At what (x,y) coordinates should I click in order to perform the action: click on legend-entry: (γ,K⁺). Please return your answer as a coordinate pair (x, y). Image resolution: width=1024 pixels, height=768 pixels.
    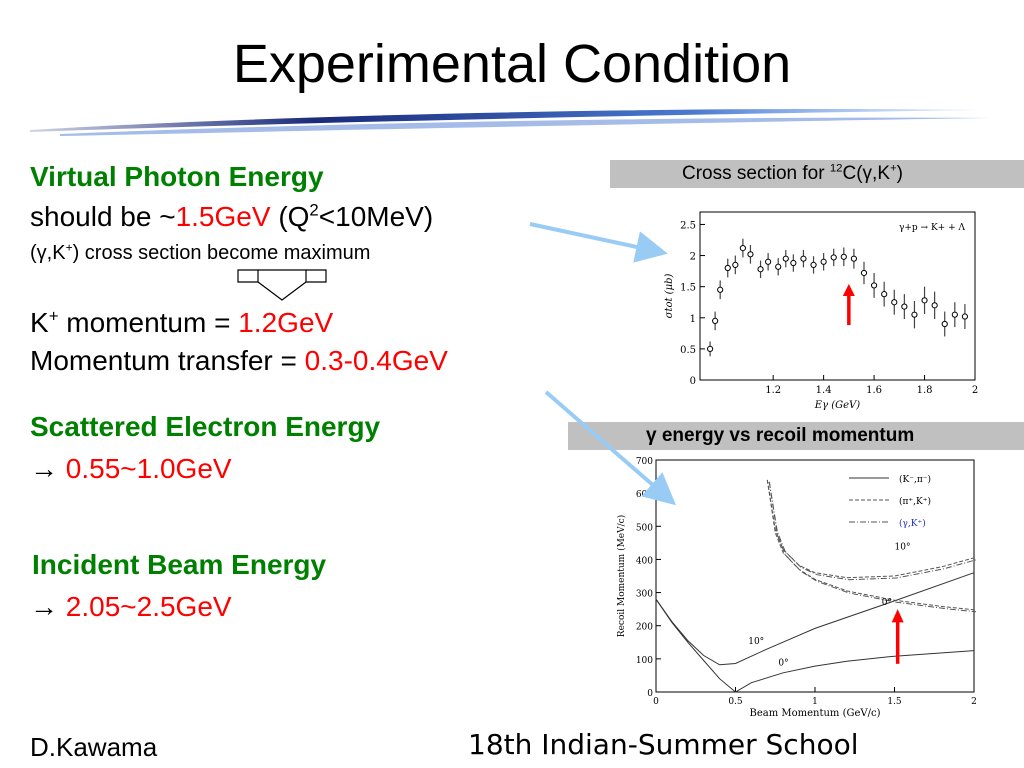
    Looking at the image, I should click on (912, 523).